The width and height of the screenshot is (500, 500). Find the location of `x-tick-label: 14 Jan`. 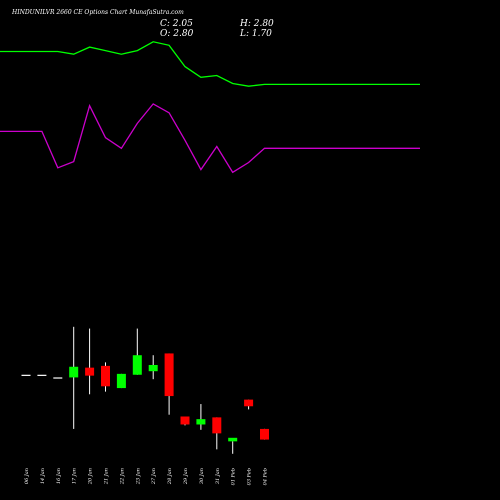

x-tick-label: 14 Jan is located at coordinates (43, 476).